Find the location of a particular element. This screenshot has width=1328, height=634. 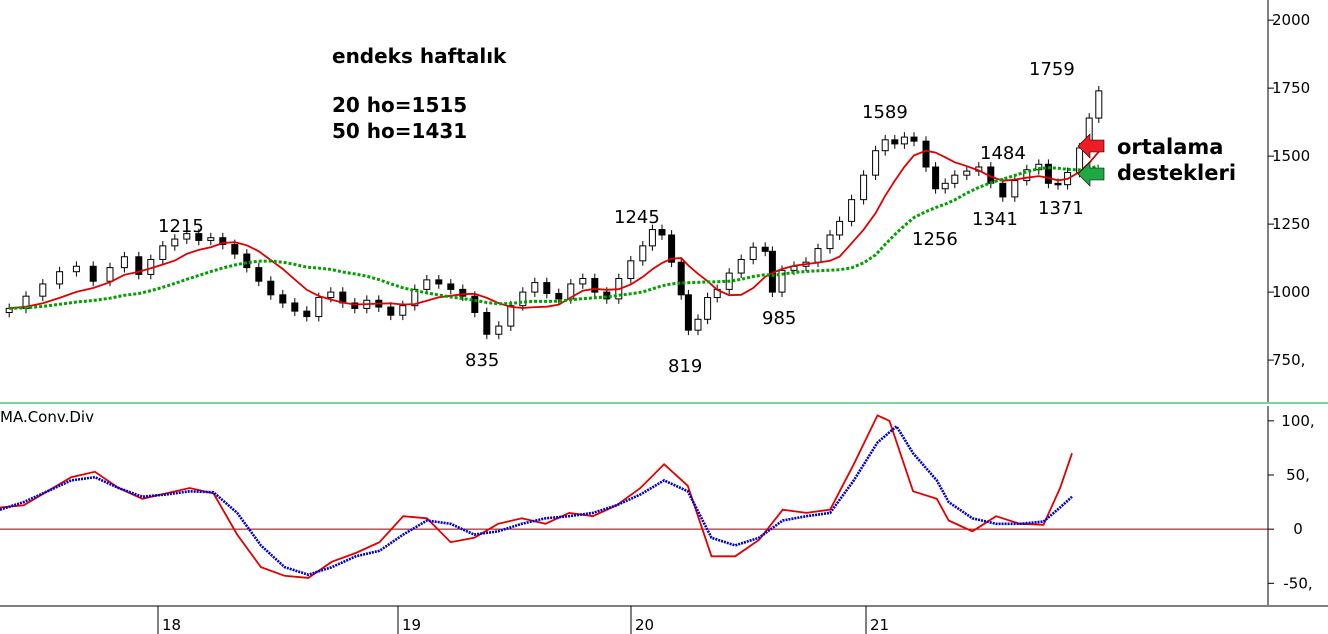

y-tick-label: 1500 is located at coordinates (1291, 156).